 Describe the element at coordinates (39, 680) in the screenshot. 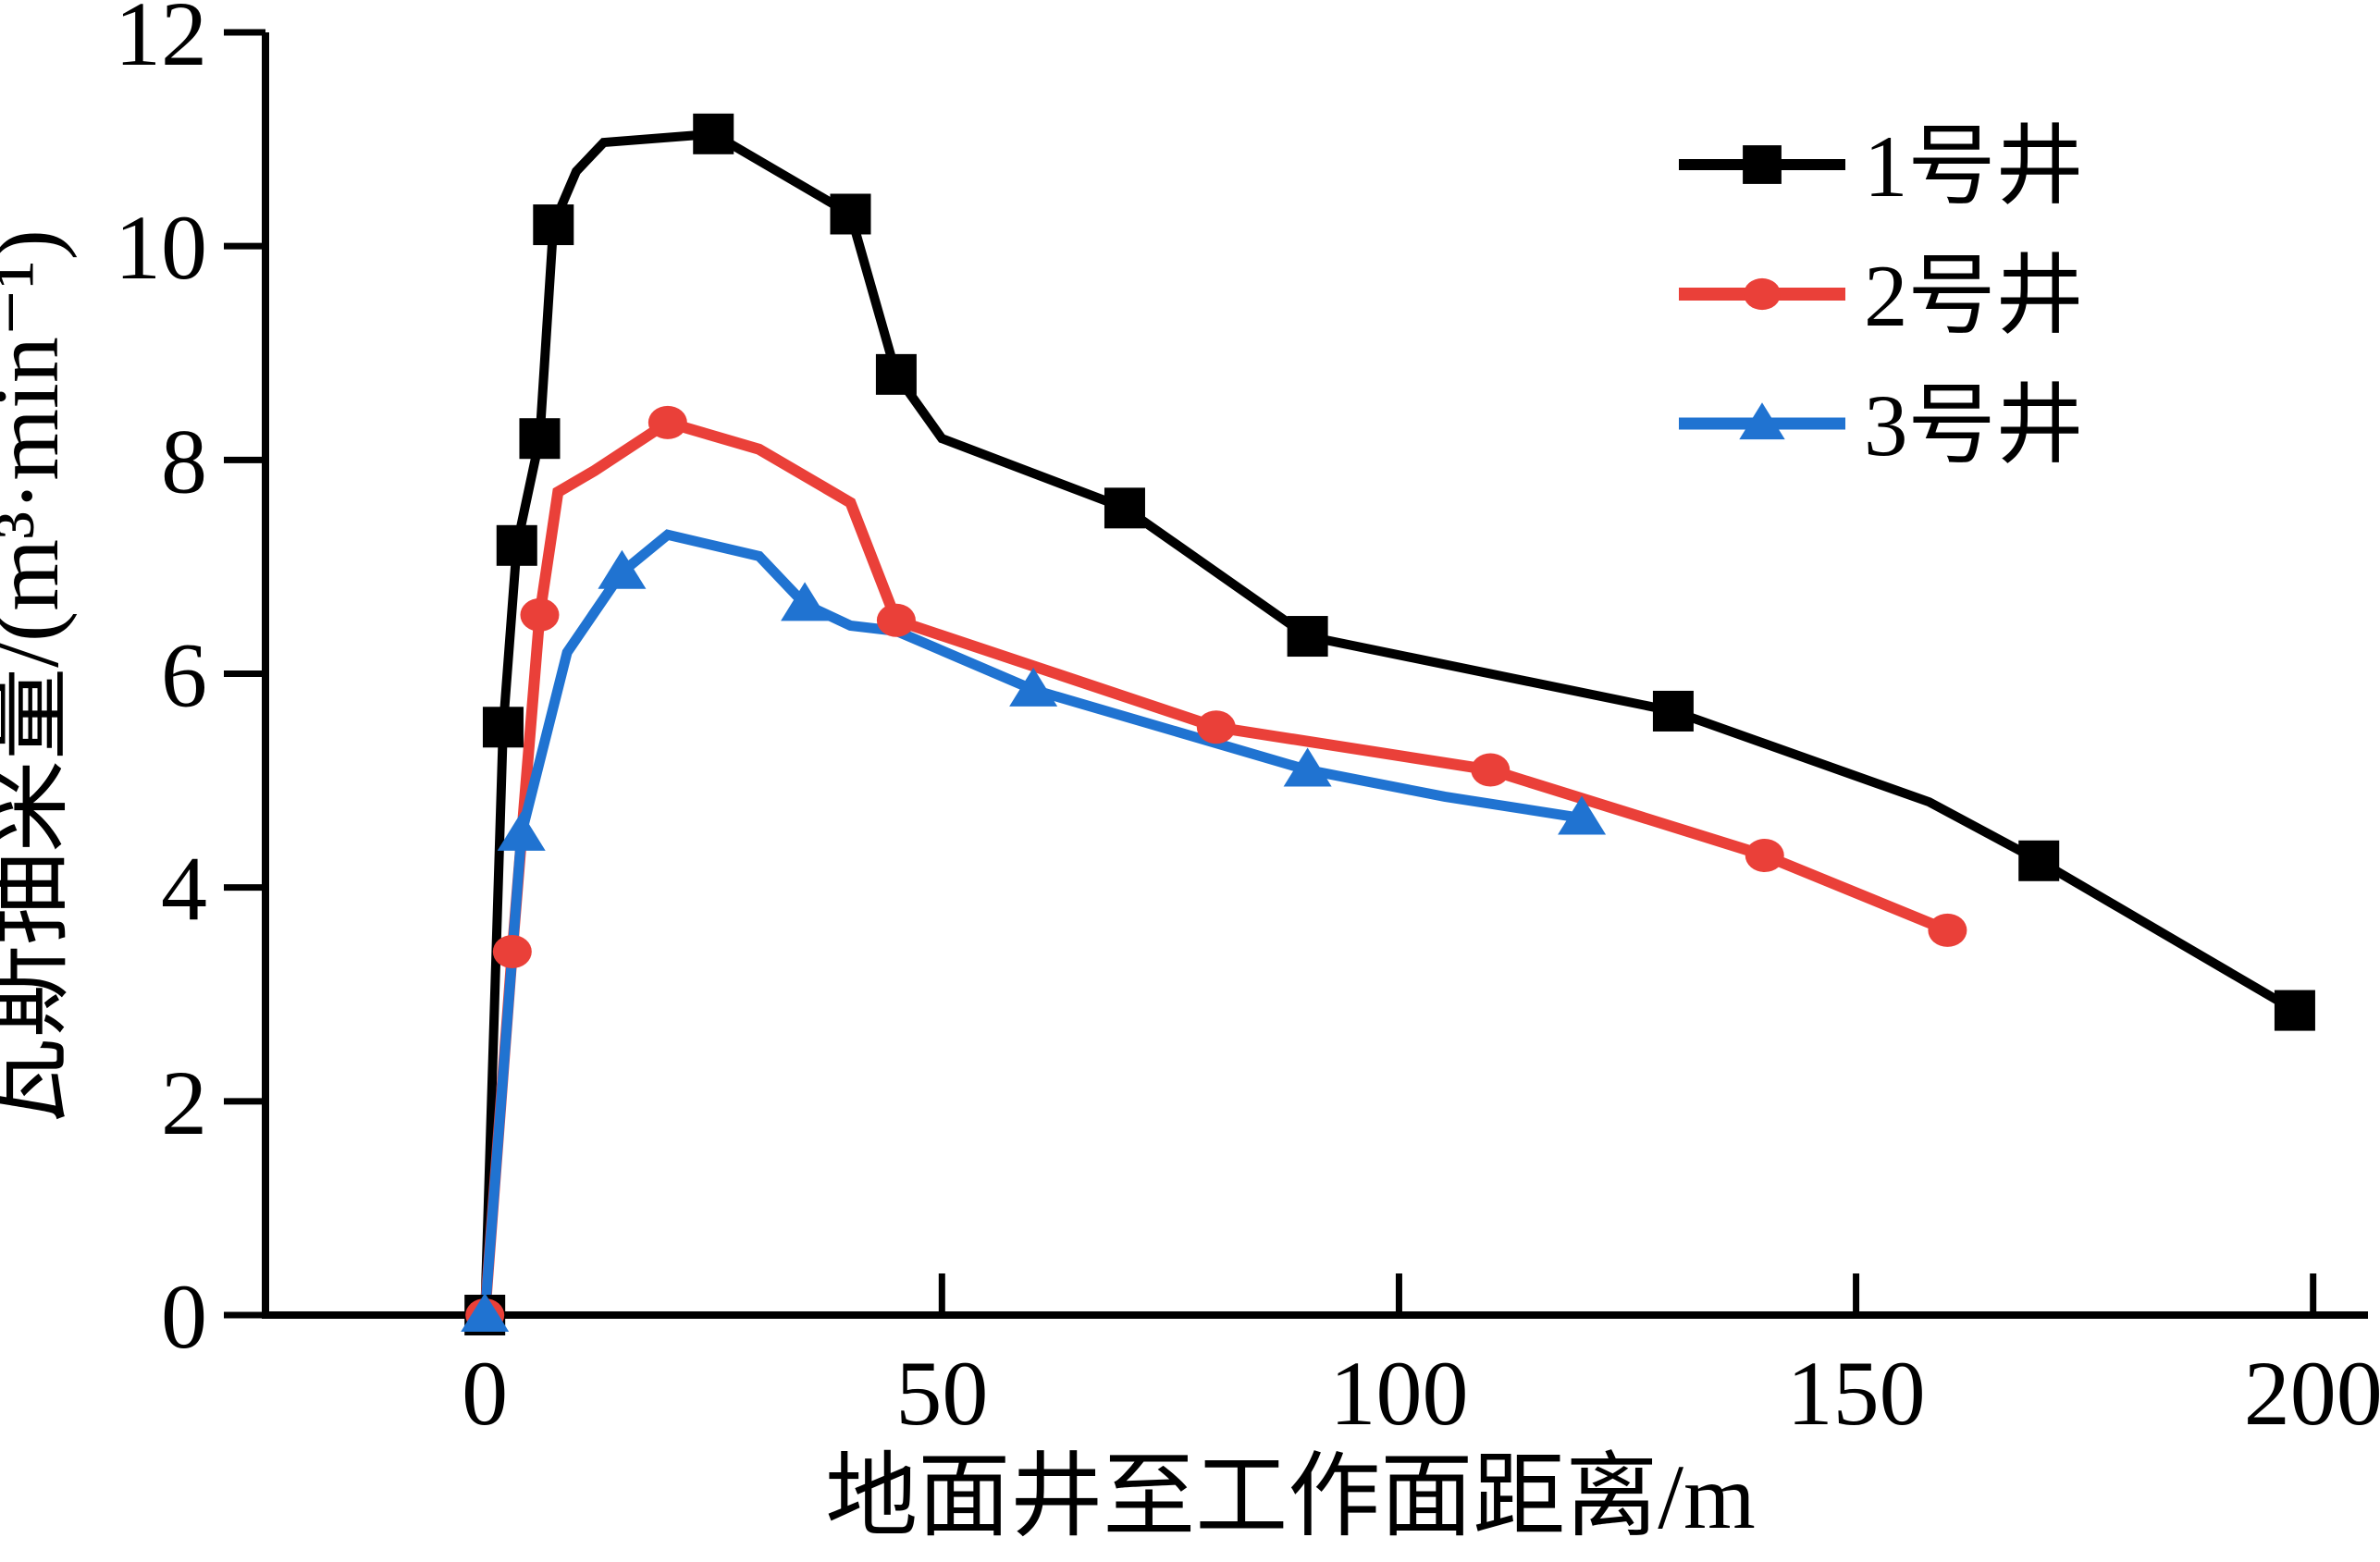

I see `y-axis-title: 瓦斯抽采量/(m³·min⁻¹)` at that location.